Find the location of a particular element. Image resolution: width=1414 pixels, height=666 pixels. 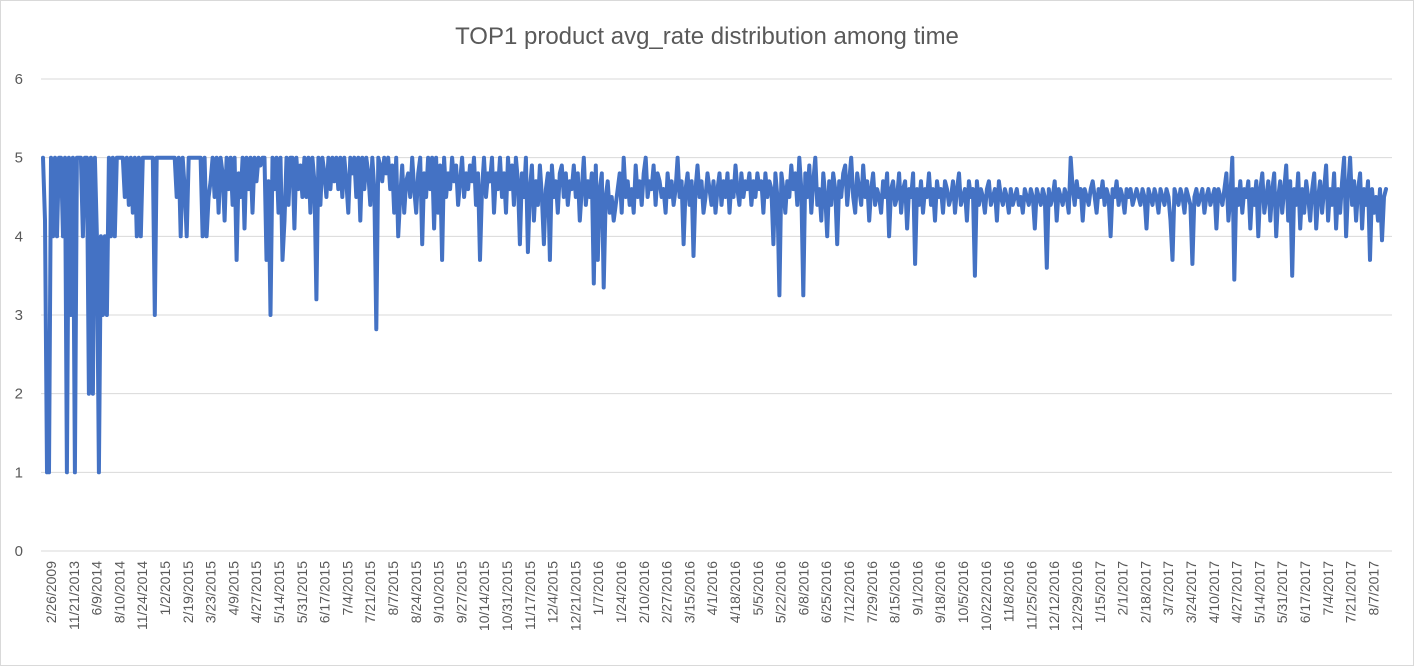

x-tick-label: 5/31/2015 is located at coordinates (302, 592).